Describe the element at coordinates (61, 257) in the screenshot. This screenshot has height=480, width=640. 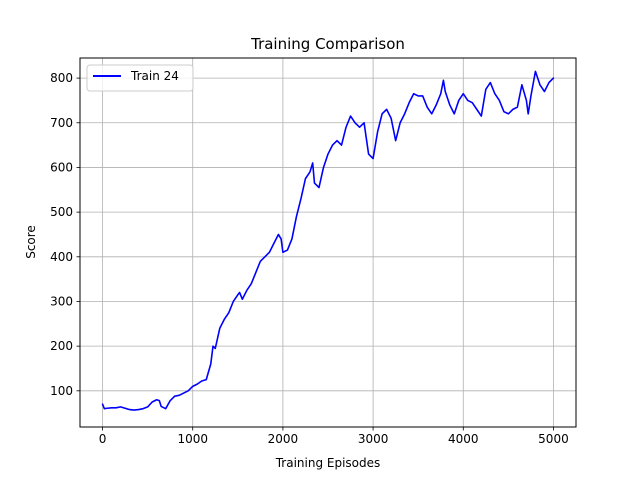
I see `y-tick-label: 400` at that location.